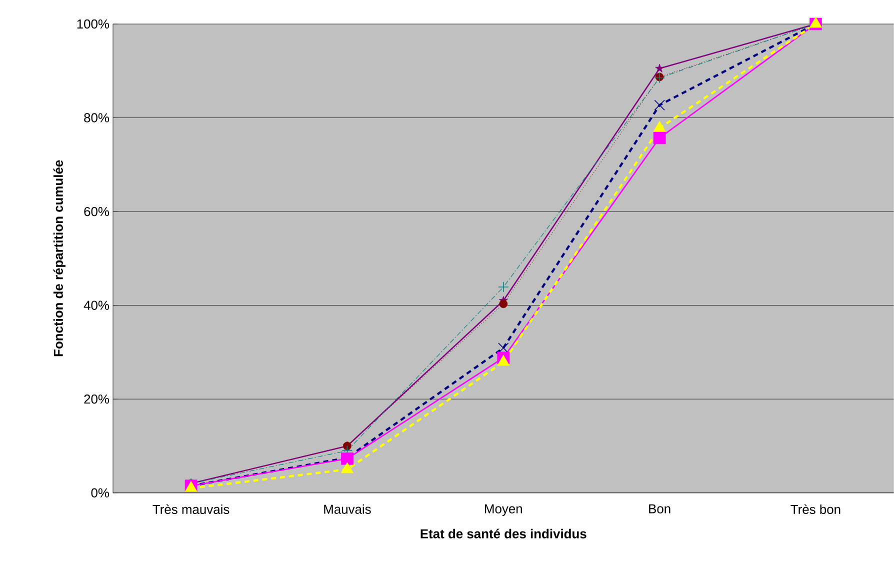 This screenshot has width=894, height=571. Describe the element at coordinates (59, 258) in the screenshot. I see `y-axis-title: Fonction de répartition cumulée` at that location.